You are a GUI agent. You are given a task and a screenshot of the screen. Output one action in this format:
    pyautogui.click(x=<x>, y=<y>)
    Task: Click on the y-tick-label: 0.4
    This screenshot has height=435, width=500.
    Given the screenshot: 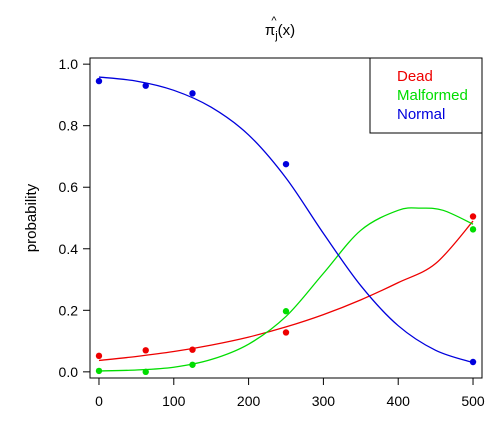 What is the action you would take?
    pyautogui.click(x=69, y=249)
    